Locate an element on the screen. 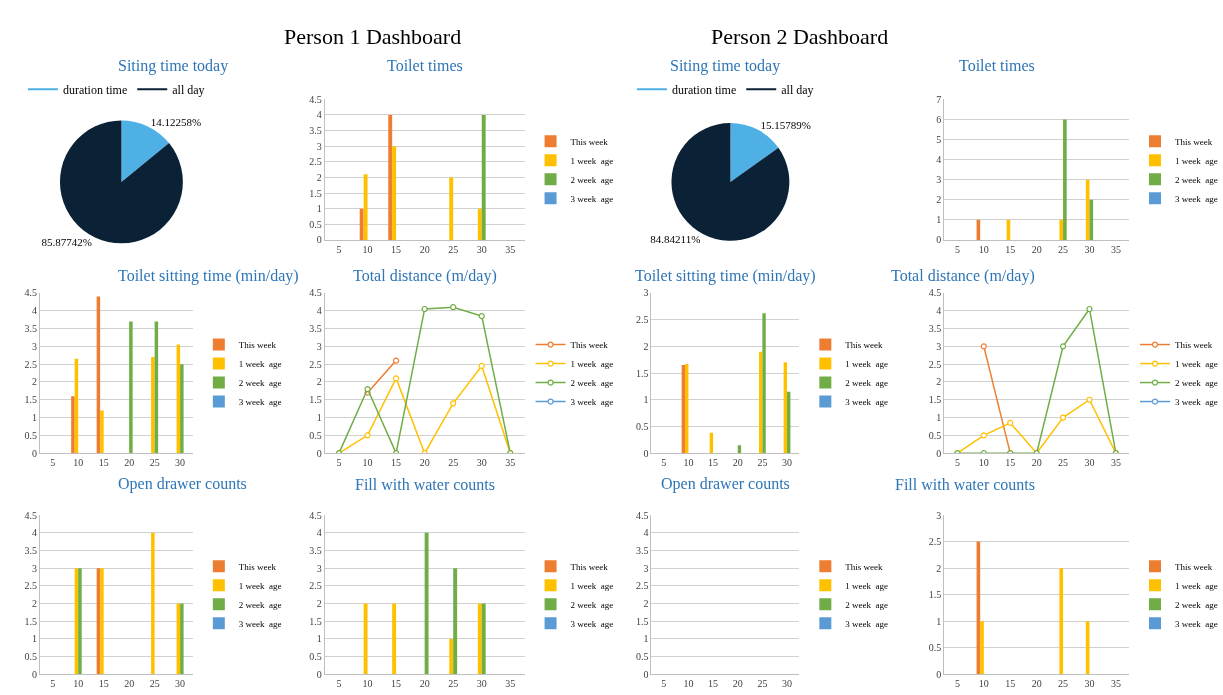 The height and width of the screenshot is (695, 1223). chart-title: Toilet times is located at coordinates (425, 65).